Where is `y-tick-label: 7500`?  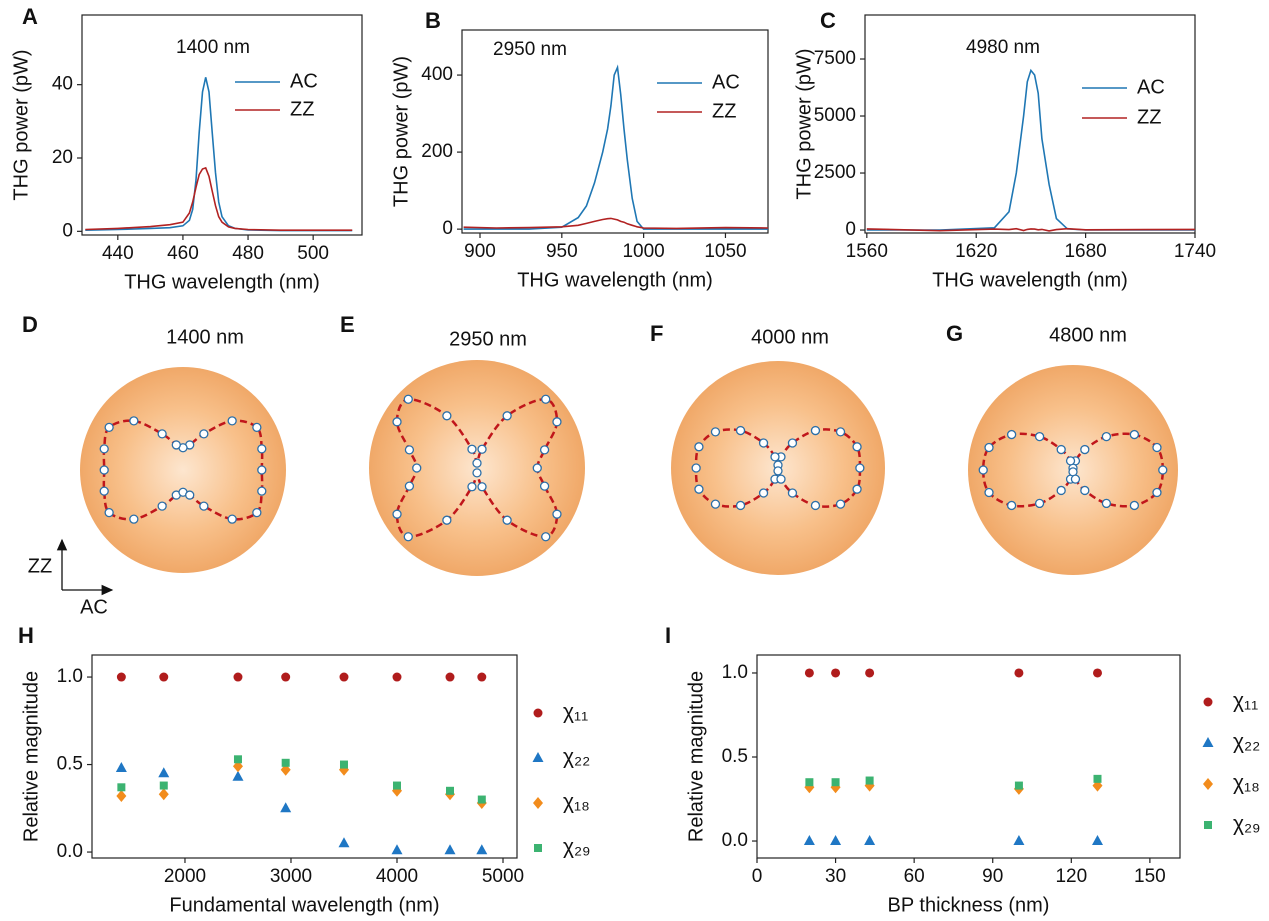 y-tick-label: 7500 is located at coordinates (835, 58).